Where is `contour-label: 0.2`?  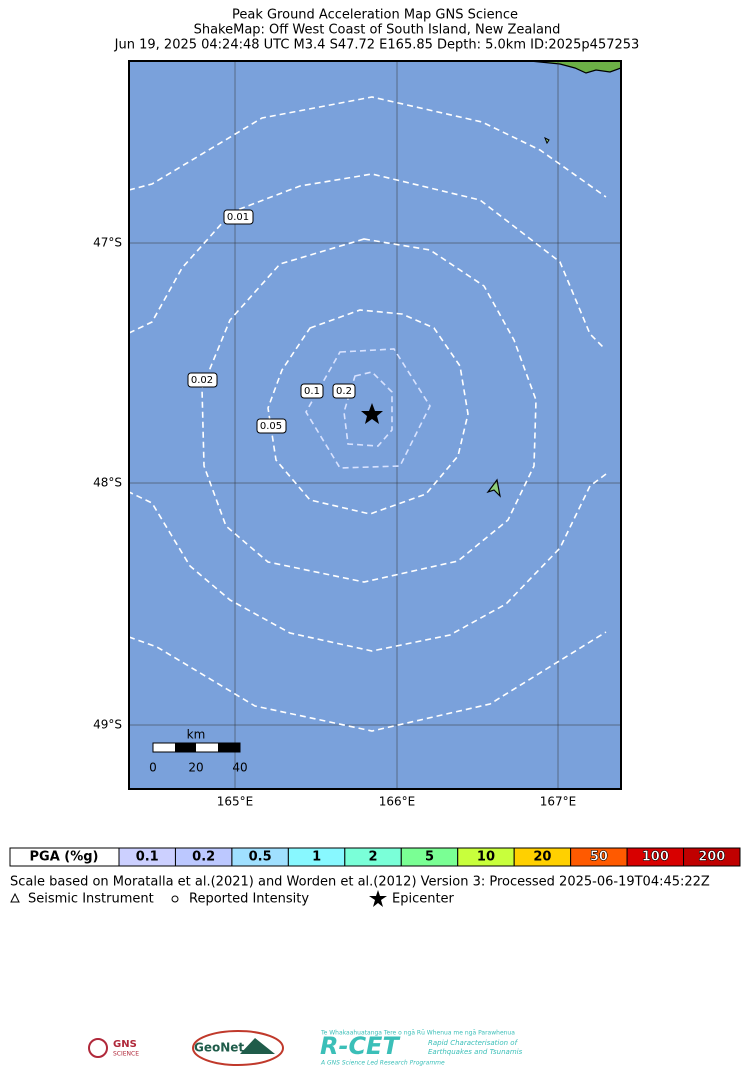 contour-label: 0.2 is located at coordinates (344, 391).